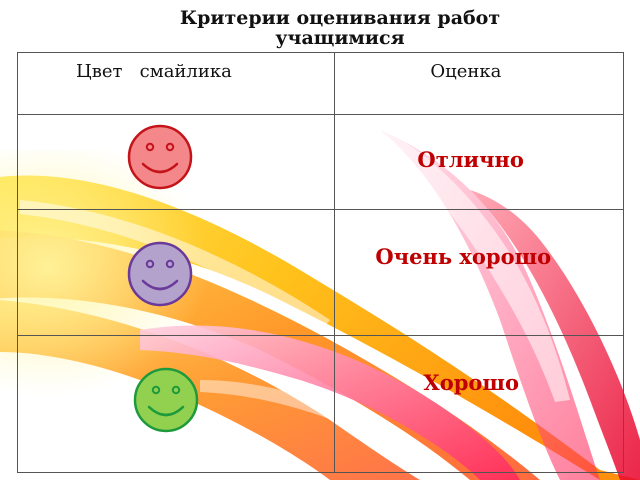  I want to click on slide-title: Критерии оценивания работ учащимися, so click(340, 28).